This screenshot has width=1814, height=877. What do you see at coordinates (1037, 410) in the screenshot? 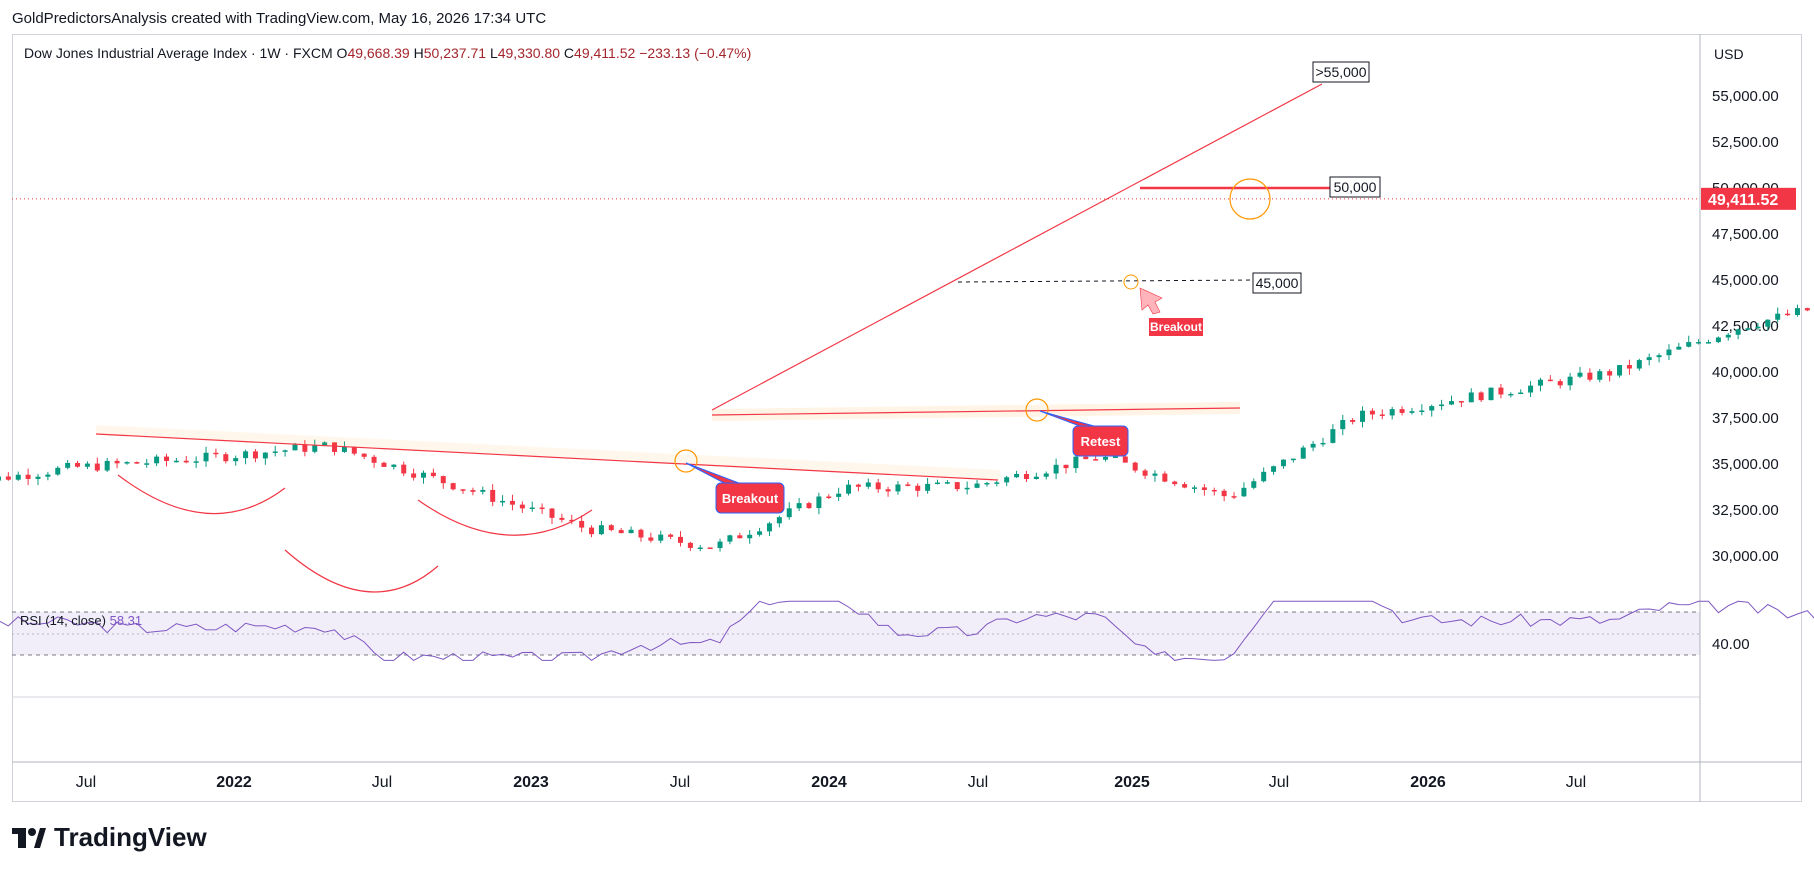
I see `retest-circle` at bounding box center [1037, 410].